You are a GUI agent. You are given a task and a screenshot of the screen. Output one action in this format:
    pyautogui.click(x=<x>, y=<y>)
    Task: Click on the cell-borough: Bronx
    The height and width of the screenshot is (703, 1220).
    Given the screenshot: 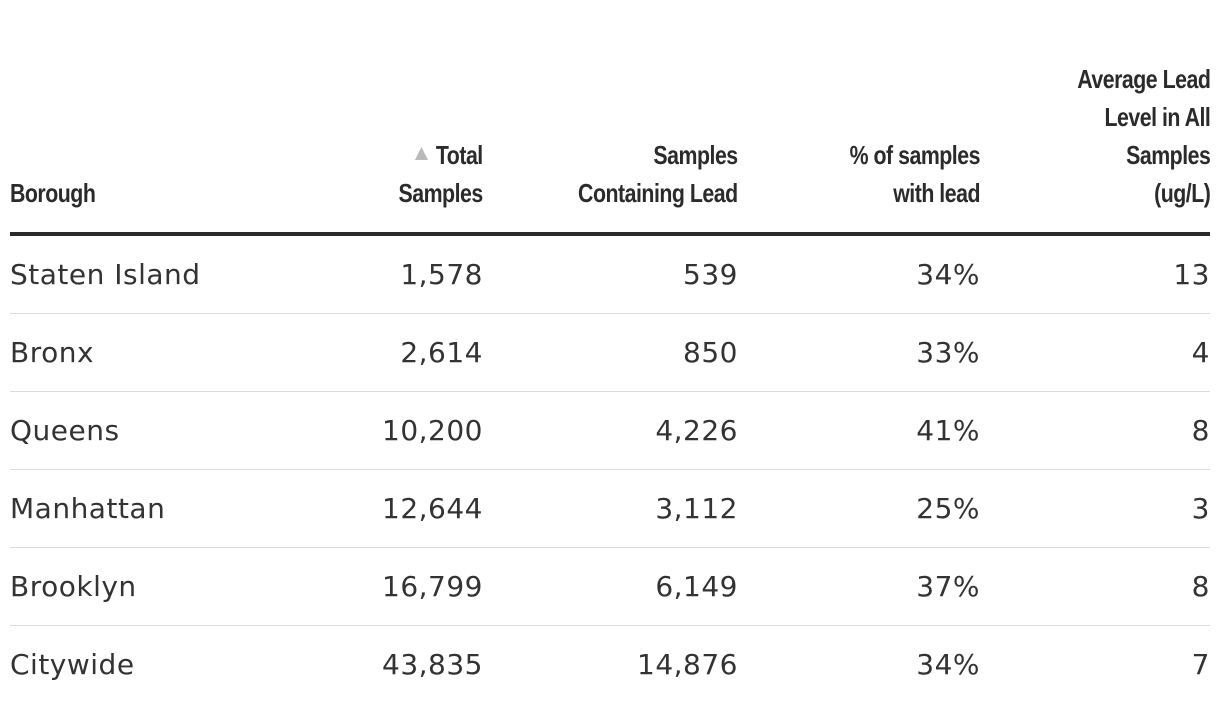 What is the action you would take?
    pyautogui.click(x=130, y=353)
    